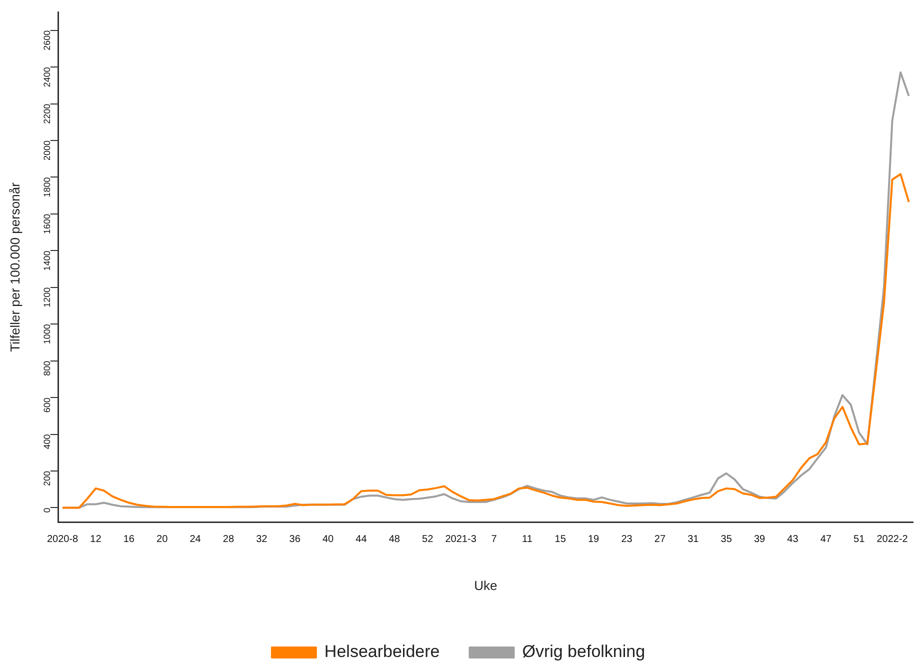 The height and width of the screenshot is (671, 921). Describe the element at coordinates (47, 297) in the screenshot. I see `y-tick-label: 1200` at that location.